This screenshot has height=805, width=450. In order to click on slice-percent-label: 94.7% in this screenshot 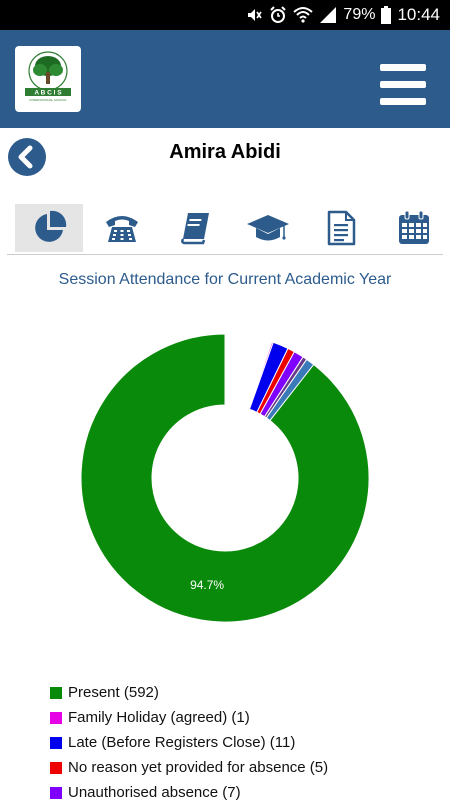, I will do `click(207, 585)`.